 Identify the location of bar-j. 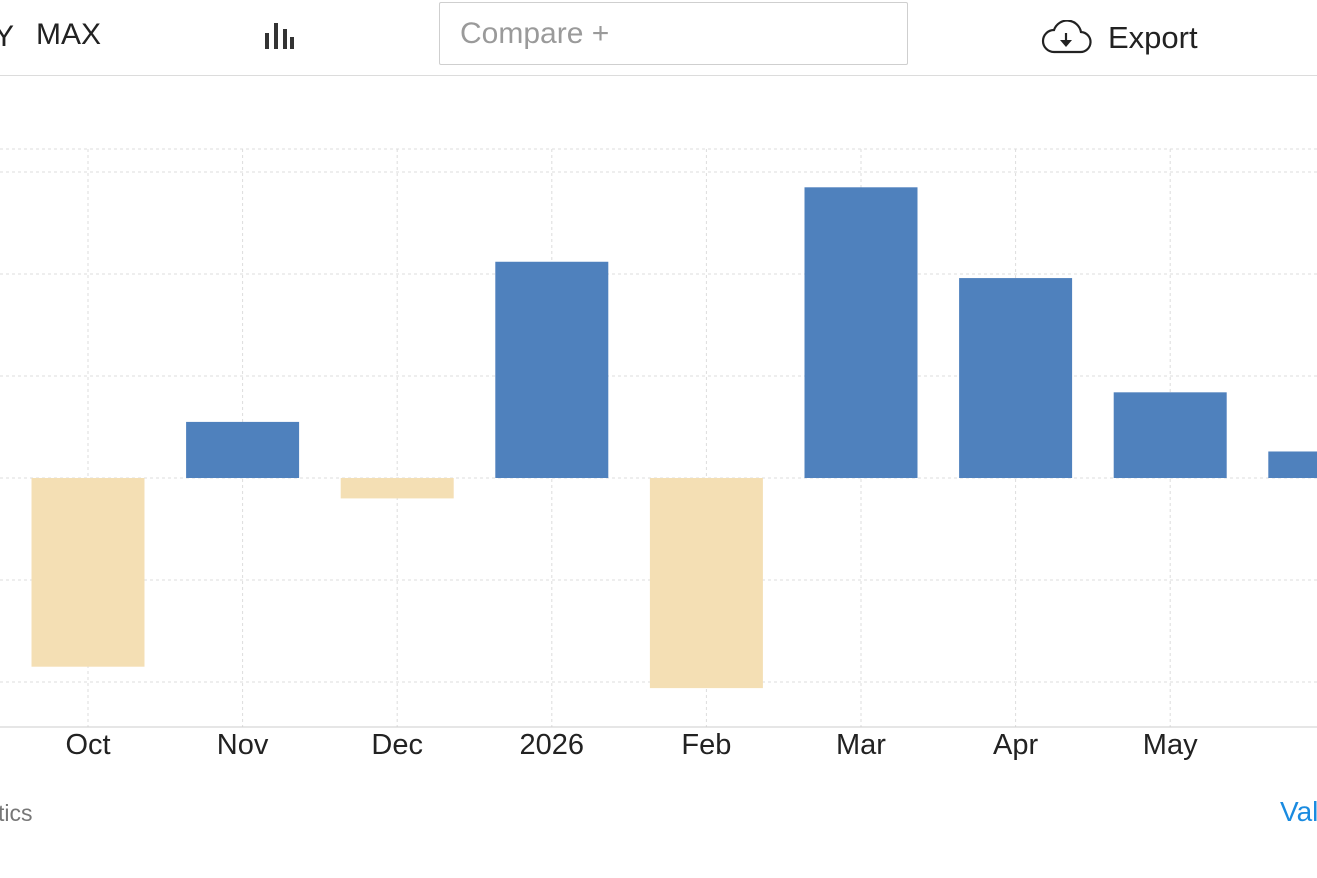
(1292, 464).